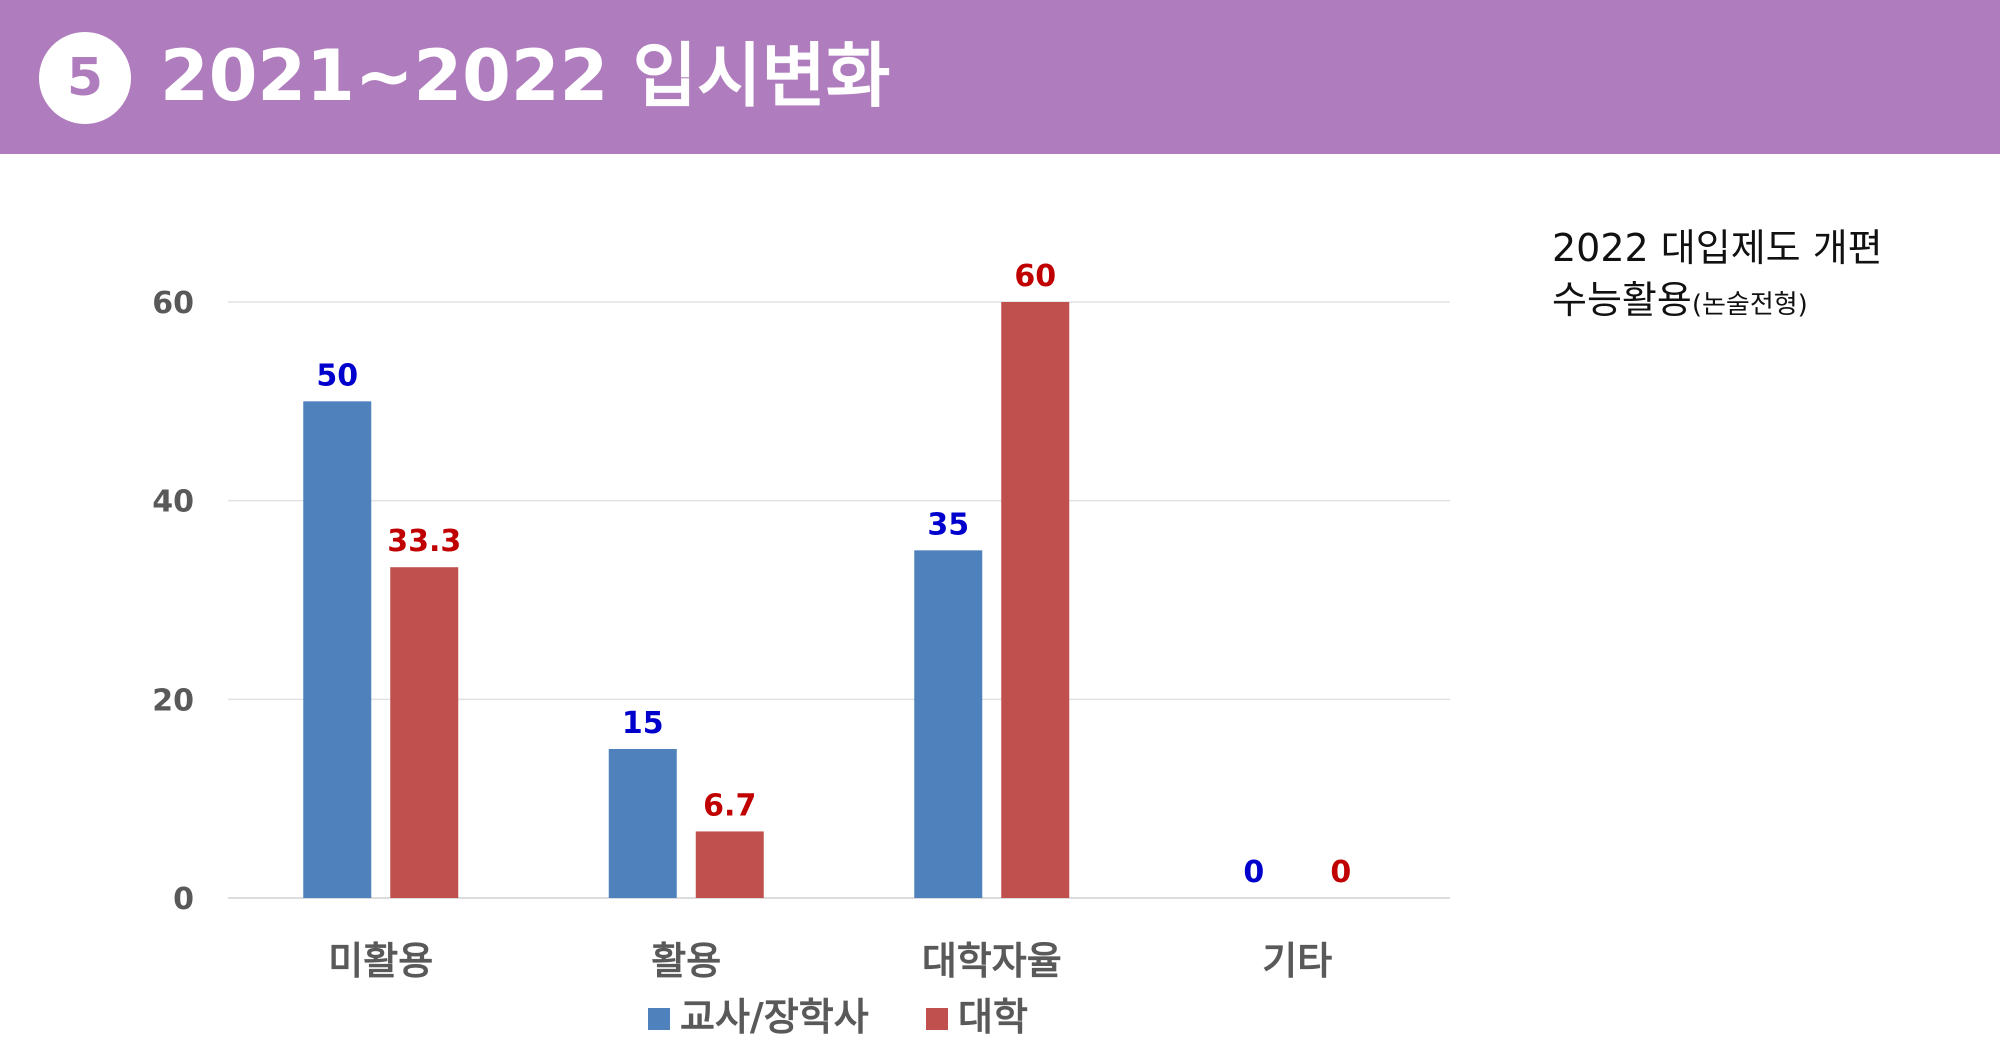  What do you see at coordinates (337, 375) in the screenshot?
I see `data-label: 50` at bounding box center [337, 375].